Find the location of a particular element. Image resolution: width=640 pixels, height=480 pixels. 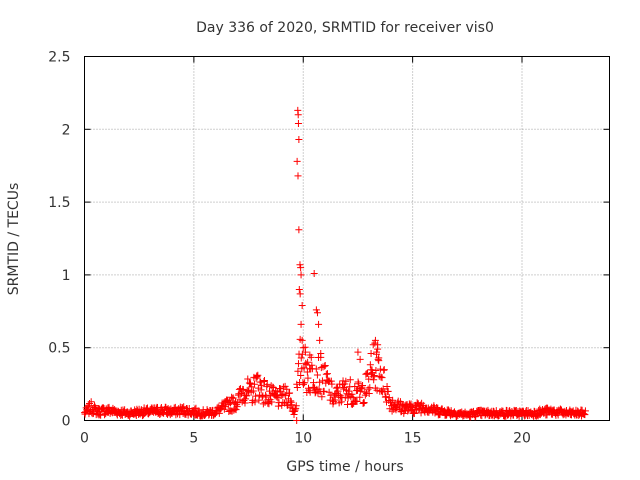

x-tick-label: 5 is located at coordinates (193, 439).